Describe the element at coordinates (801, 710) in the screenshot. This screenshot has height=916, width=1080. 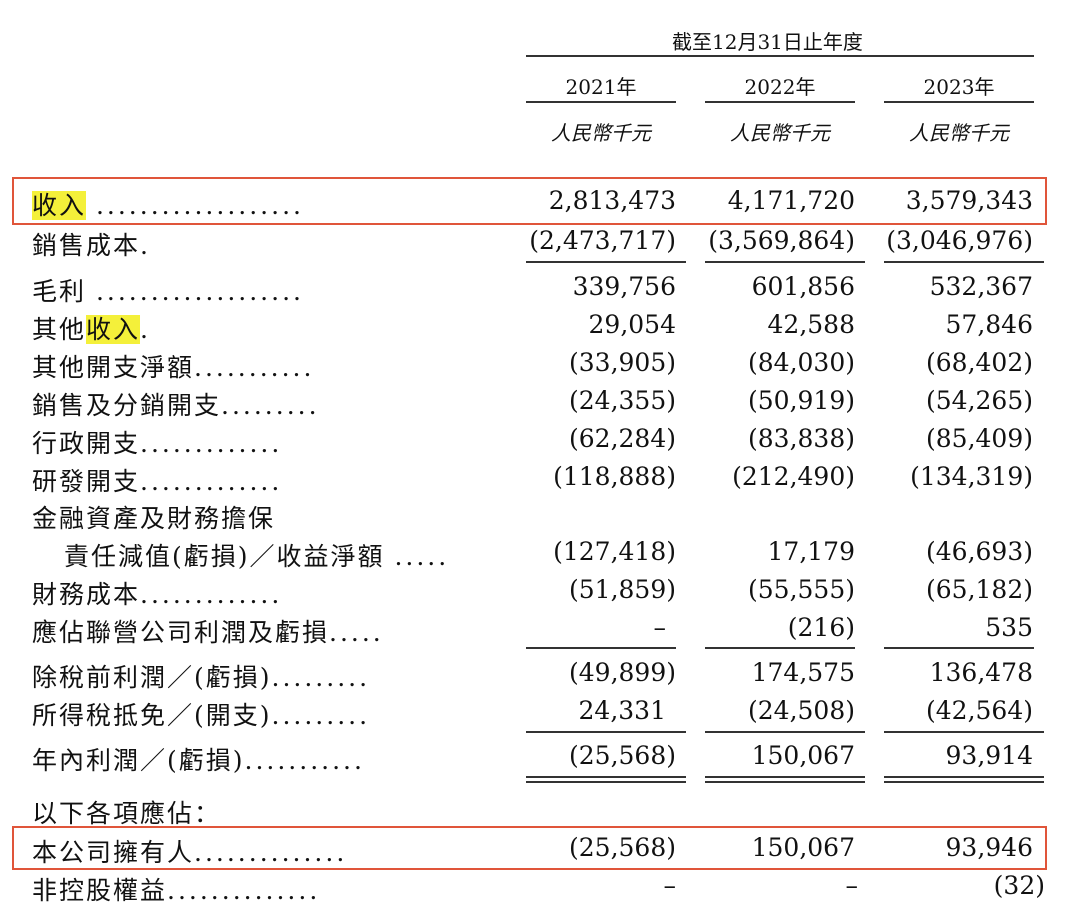
I see `value-cell: (24,508)` at that location.